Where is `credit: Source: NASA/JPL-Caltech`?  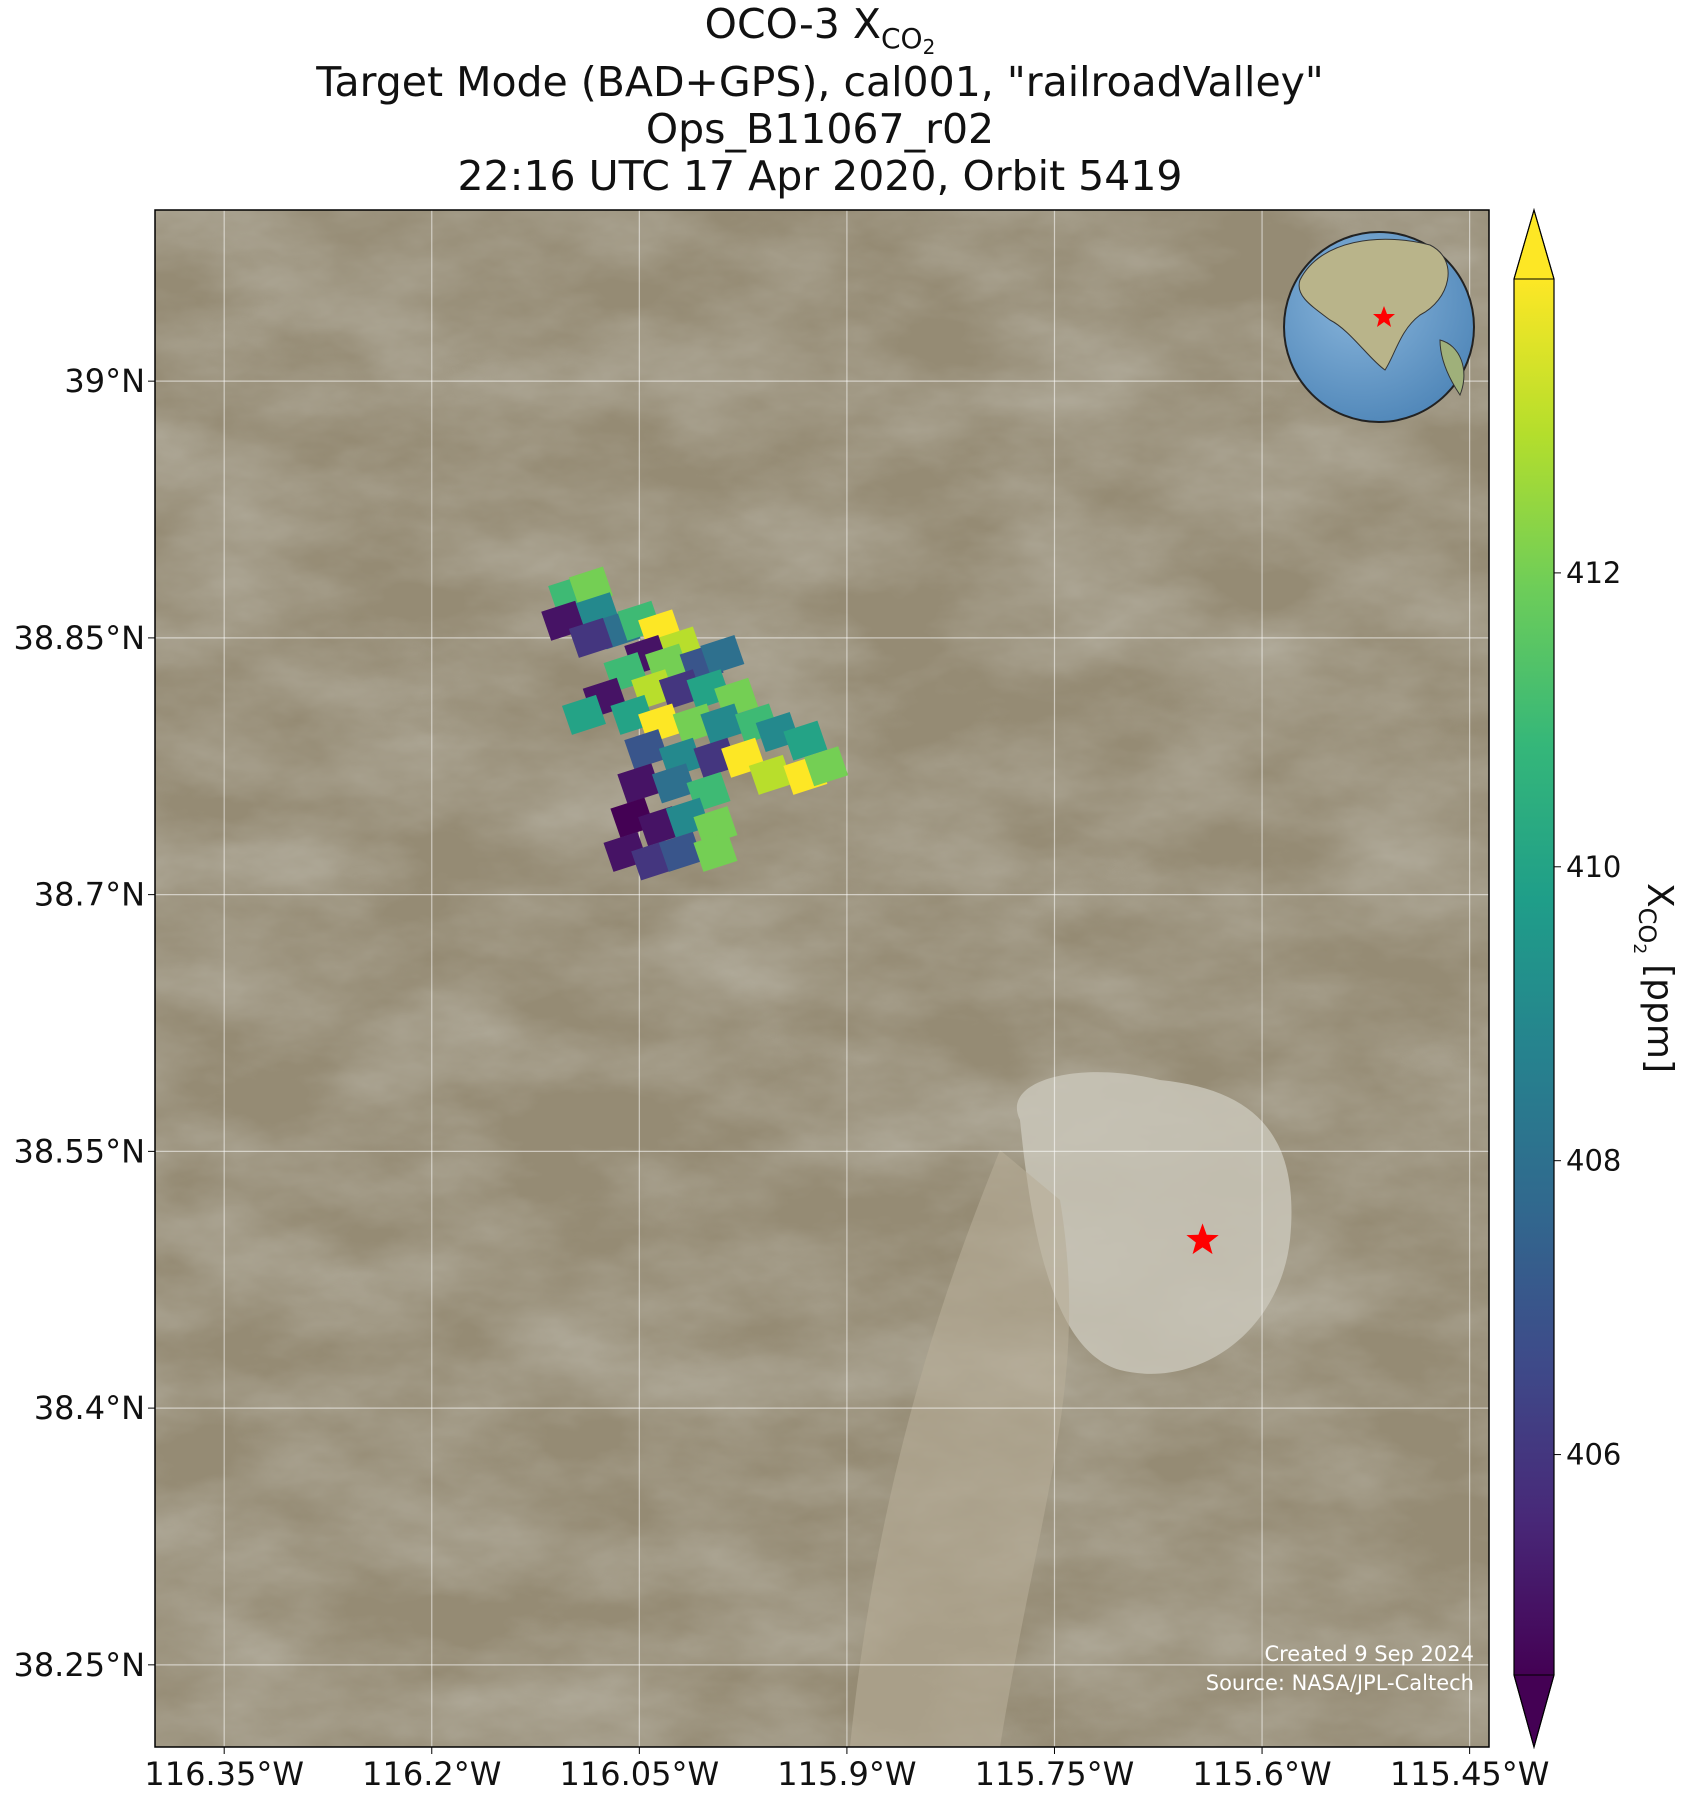
credit: Source: NASA/JPL-Caltech is located at coordinates (1340, 1683).